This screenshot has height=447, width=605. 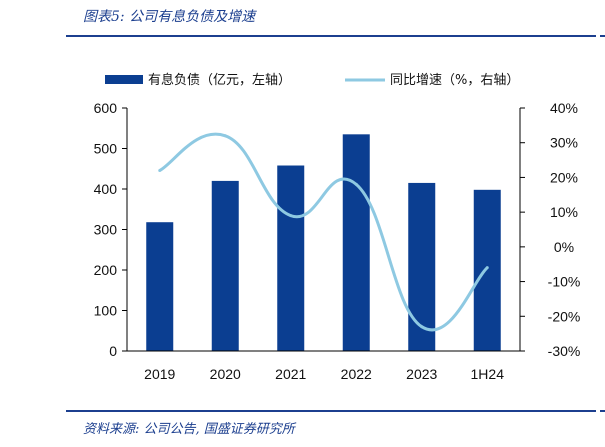 I want to click on right-tick-label: -20%, so click(x=564, y=316).